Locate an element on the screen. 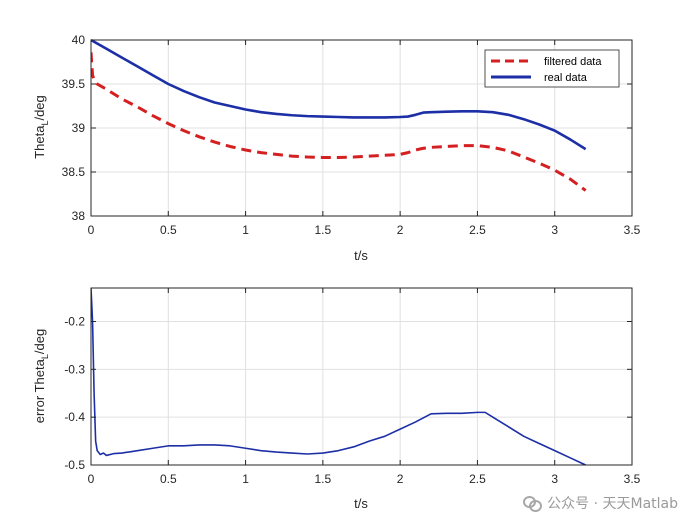 The width and height of the screenshot is (700, 525). top-y-axis-label-sub: L is located at coordinates (45, 123).